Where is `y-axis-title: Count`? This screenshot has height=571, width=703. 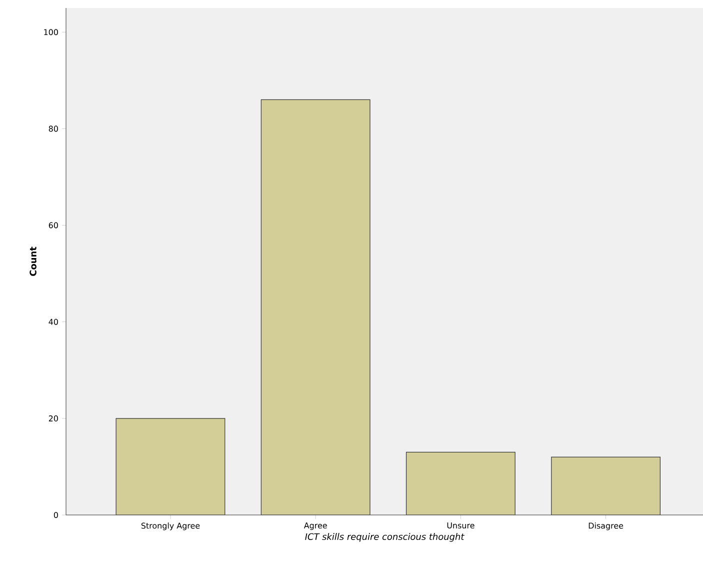
y-axis-title: Count is located at coordinates (33, 261).